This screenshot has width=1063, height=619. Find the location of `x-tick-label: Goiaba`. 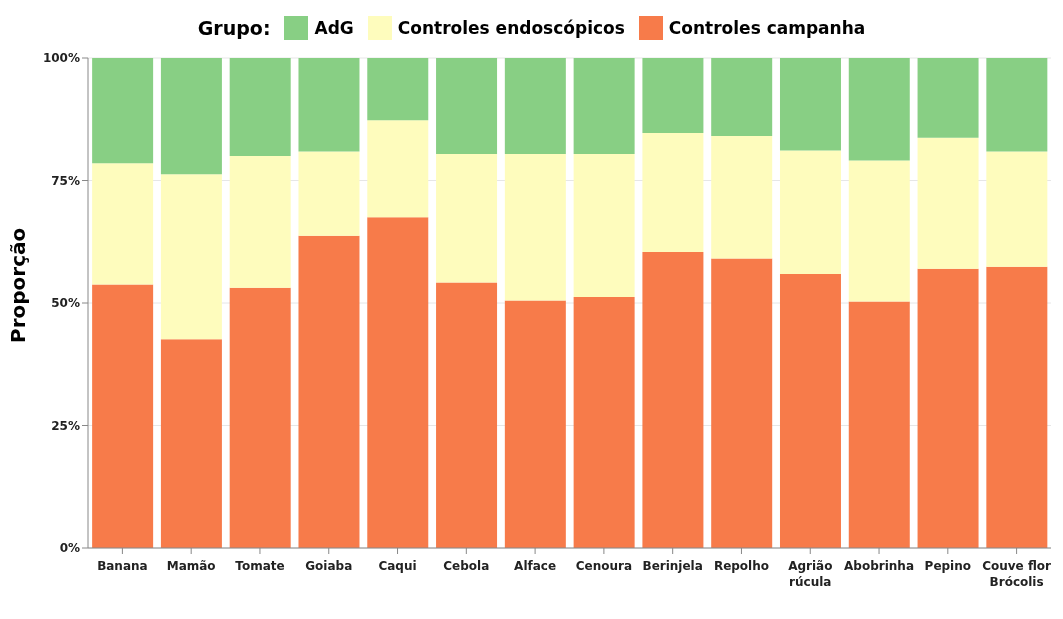

x-tick-label: Goiaba is located at coordinates (329, 566).